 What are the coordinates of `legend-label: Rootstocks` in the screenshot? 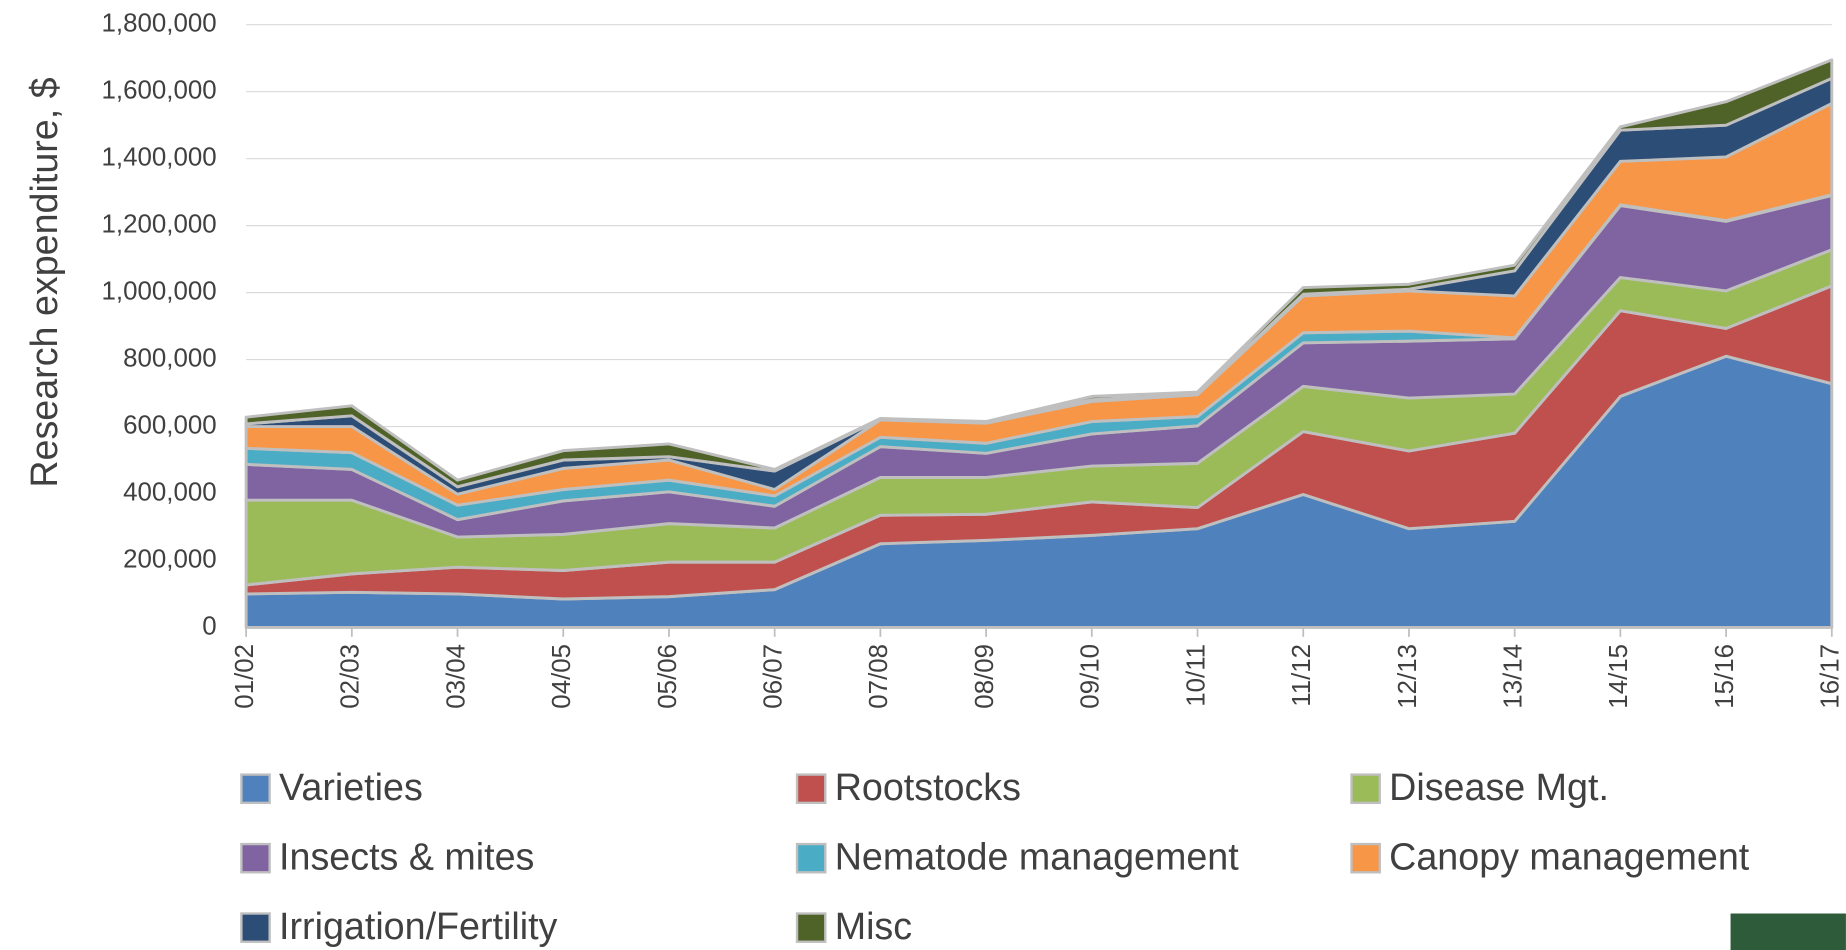 It's located at (928, 787).